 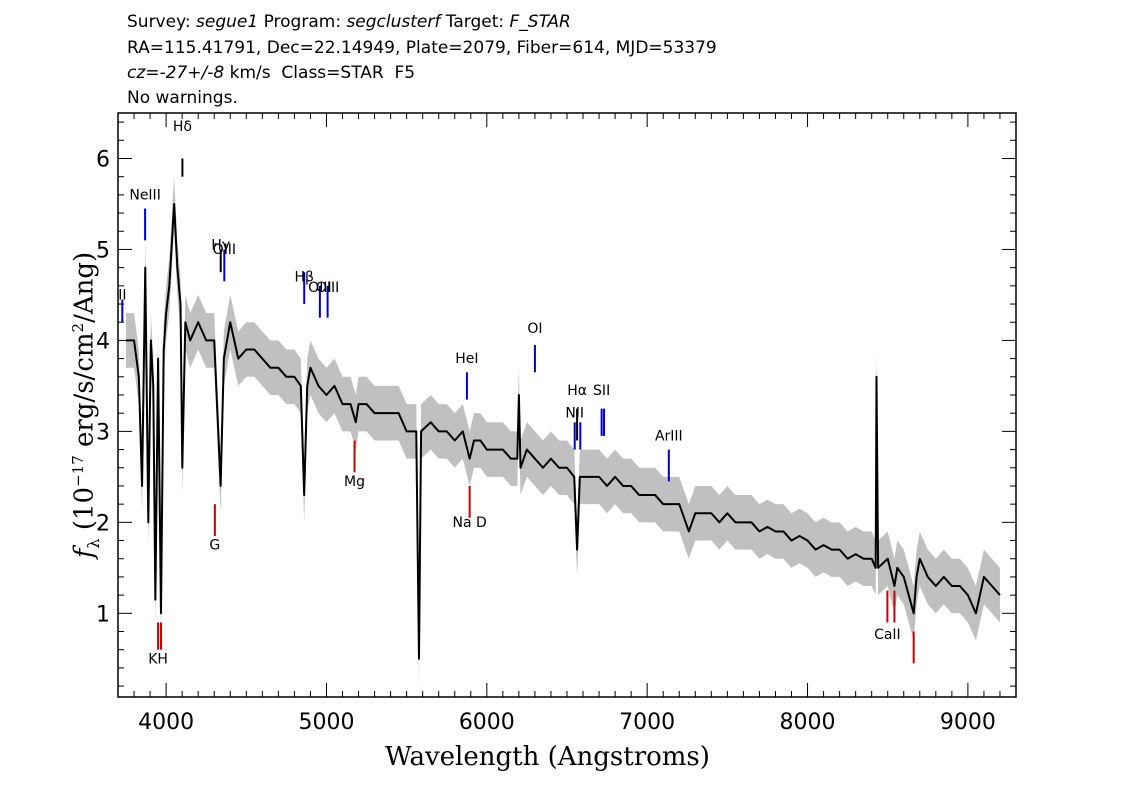 I want to click on x-tick-label: 9000, so click(x=968, y=722).